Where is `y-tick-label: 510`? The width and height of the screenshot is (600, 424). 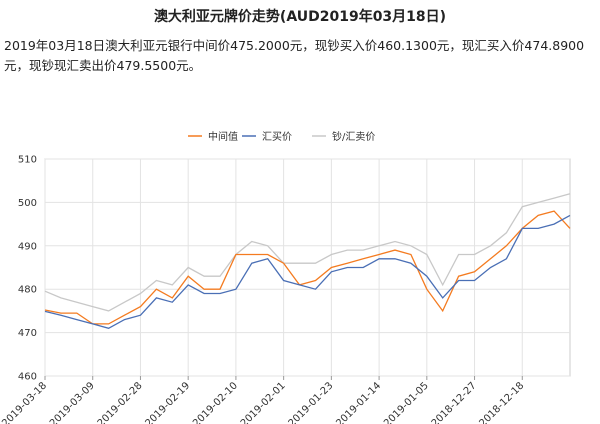 y-tick-label: 510 is located at coordinates (27, 160).